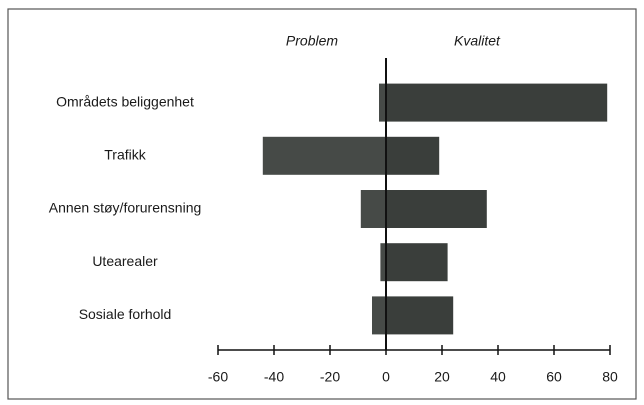 This screenshot has width=644, height=405. Describe the element at coordinates (477, 41) in the screenshot. I see `legend-label: Kvalitet` at that location.